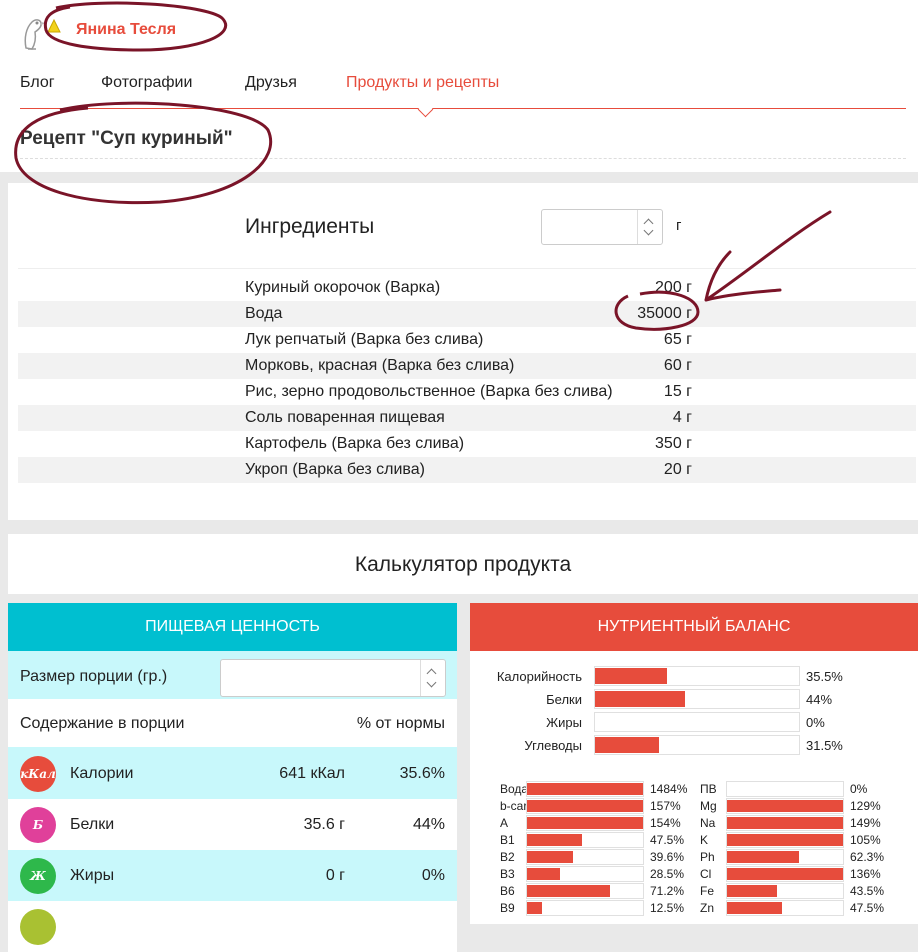  I want to click on nutrient-name: Белки, so click(92, 824).